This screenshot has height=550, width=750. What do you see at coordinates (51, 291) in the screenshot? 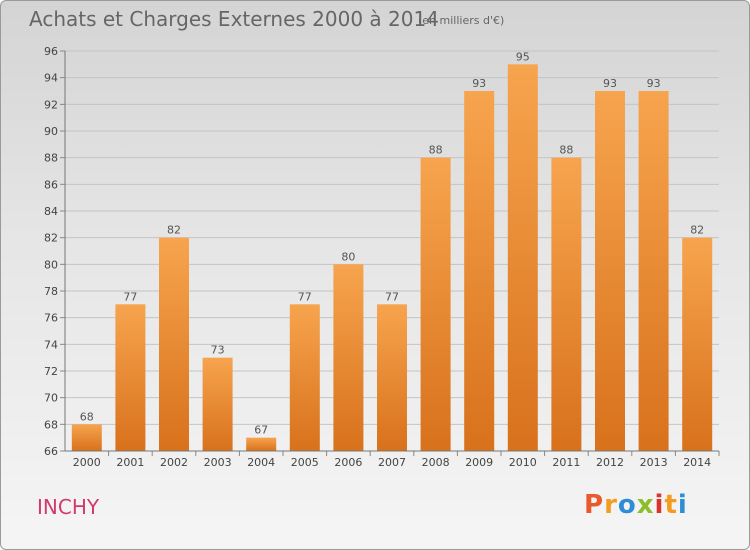
I see `y-tick-label: 78` at bounding box center [51, 291].